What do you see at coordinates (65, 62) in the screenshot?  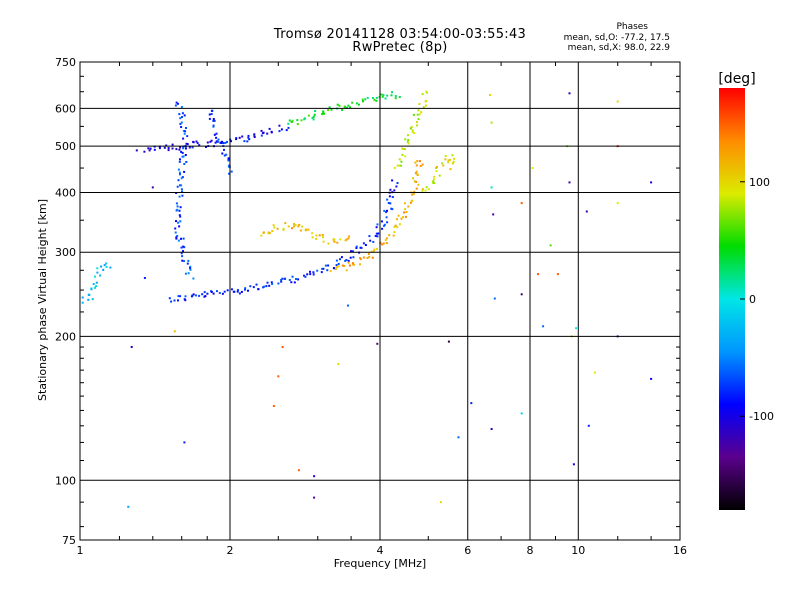 I see `y-tick-label: 750` at bounding box center [65, 62].